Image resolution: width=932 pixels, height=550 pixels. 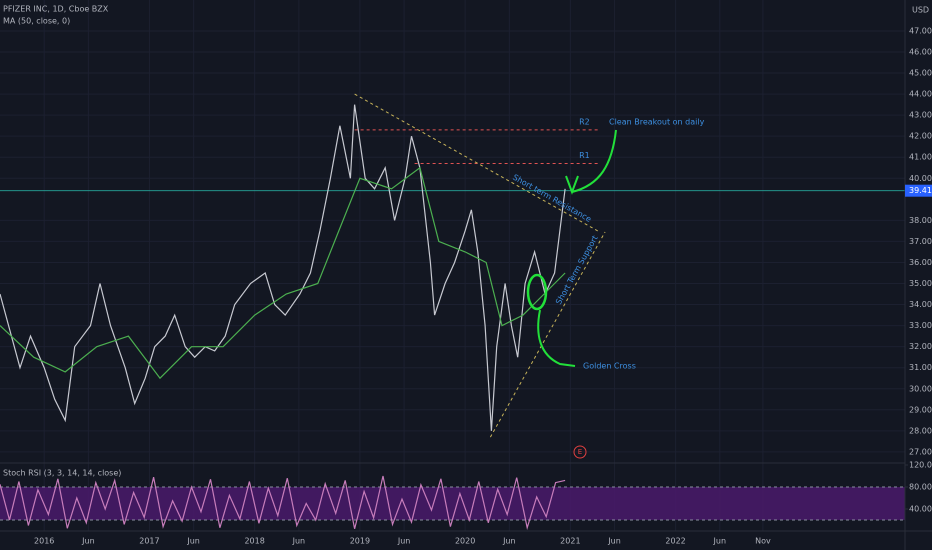 I want to click on annotation: Golden Cross, so click(x=609, y=366).